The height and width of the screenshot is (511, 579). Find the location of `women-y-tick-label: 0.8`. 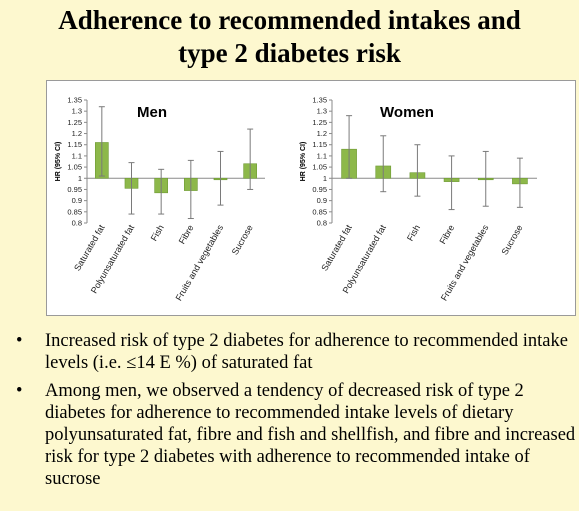

women-y-tick-label: 0.8 is located at coordinates (322, 223).